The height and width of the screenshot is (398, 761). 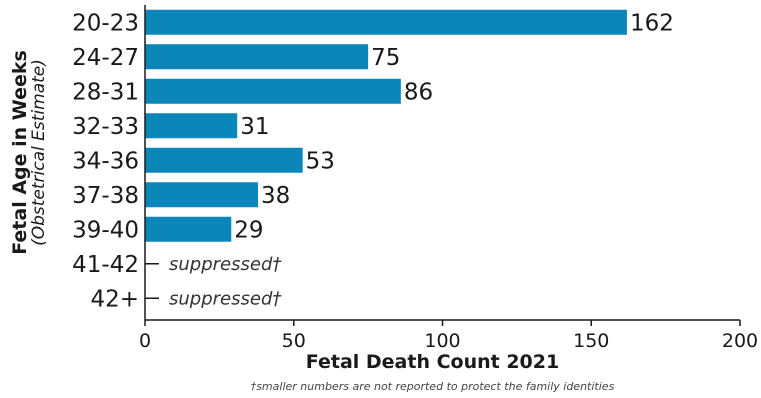 What do you see at coordinates (652, 23) in the screenshot?
I see `data-label: 162` at bounding box center [652, 23].